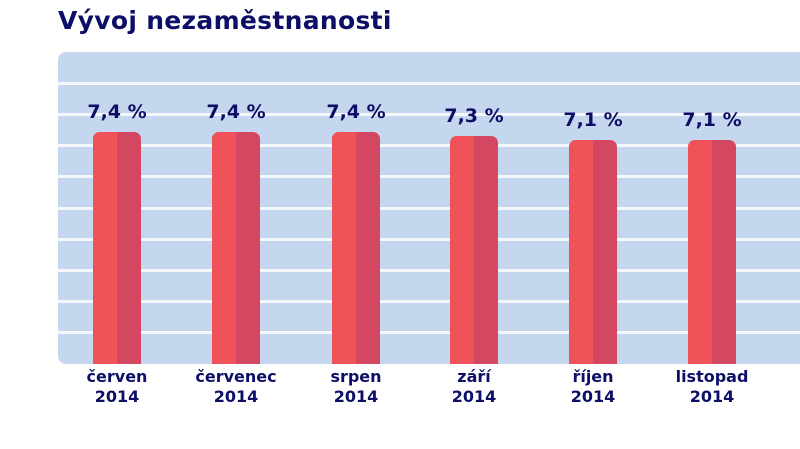 Image resolution: width=800 pixels, height=449 pixels. What do you see at coordinates (593, 376) in the screenshot?
I see `category-month: říjen` at bounding box center [593, 376].